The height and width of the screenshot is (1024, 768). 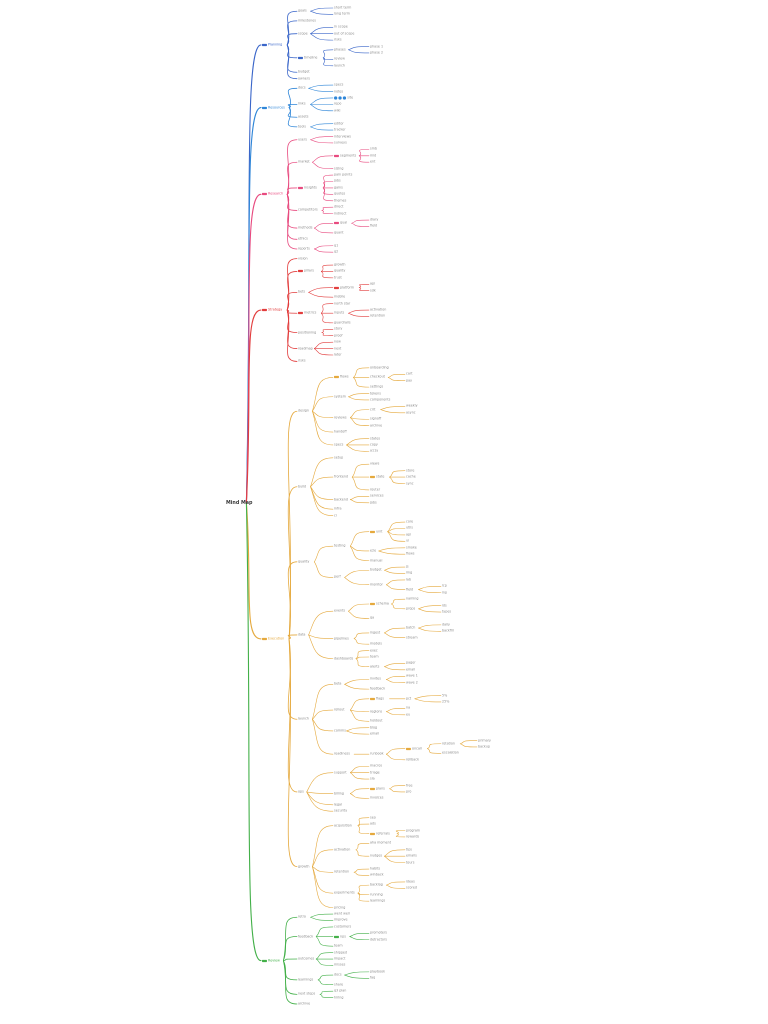 I want to click on mindmap-leaf-node: lcp, so click(x=446, y=586).